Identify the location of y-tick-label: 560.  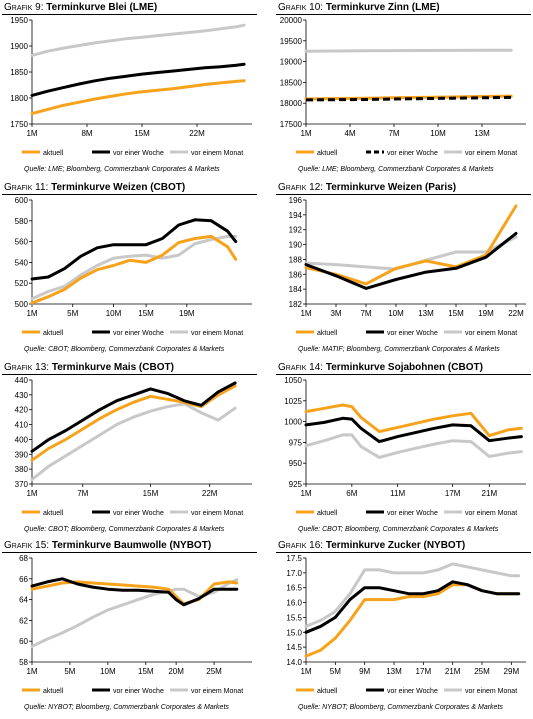
(22, 242).